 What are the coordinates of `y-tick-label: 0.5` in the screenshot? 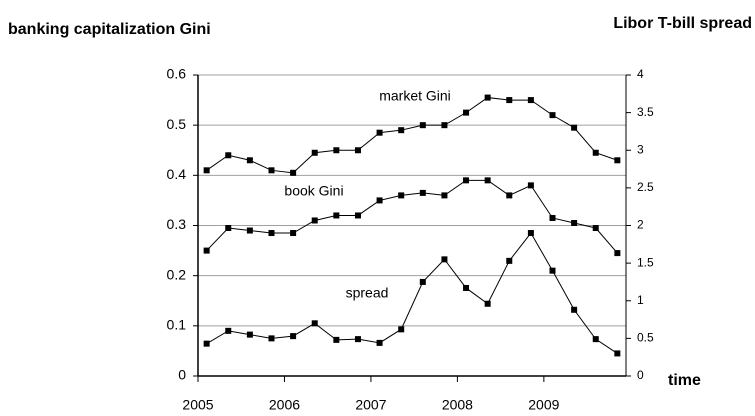 It's located at (177, 124).